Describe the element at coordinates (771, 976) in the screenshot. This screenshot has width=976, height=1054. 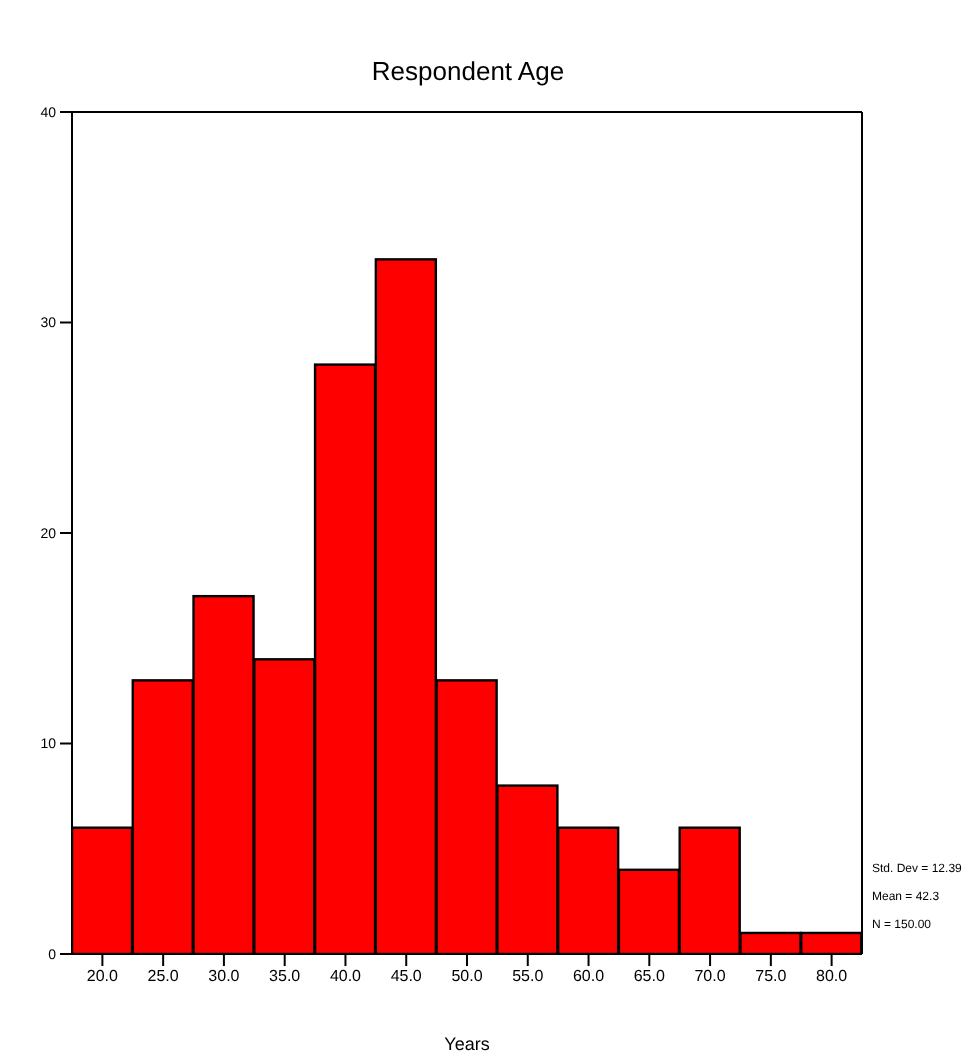
I see `x-tick-label: 75.0` at that location.